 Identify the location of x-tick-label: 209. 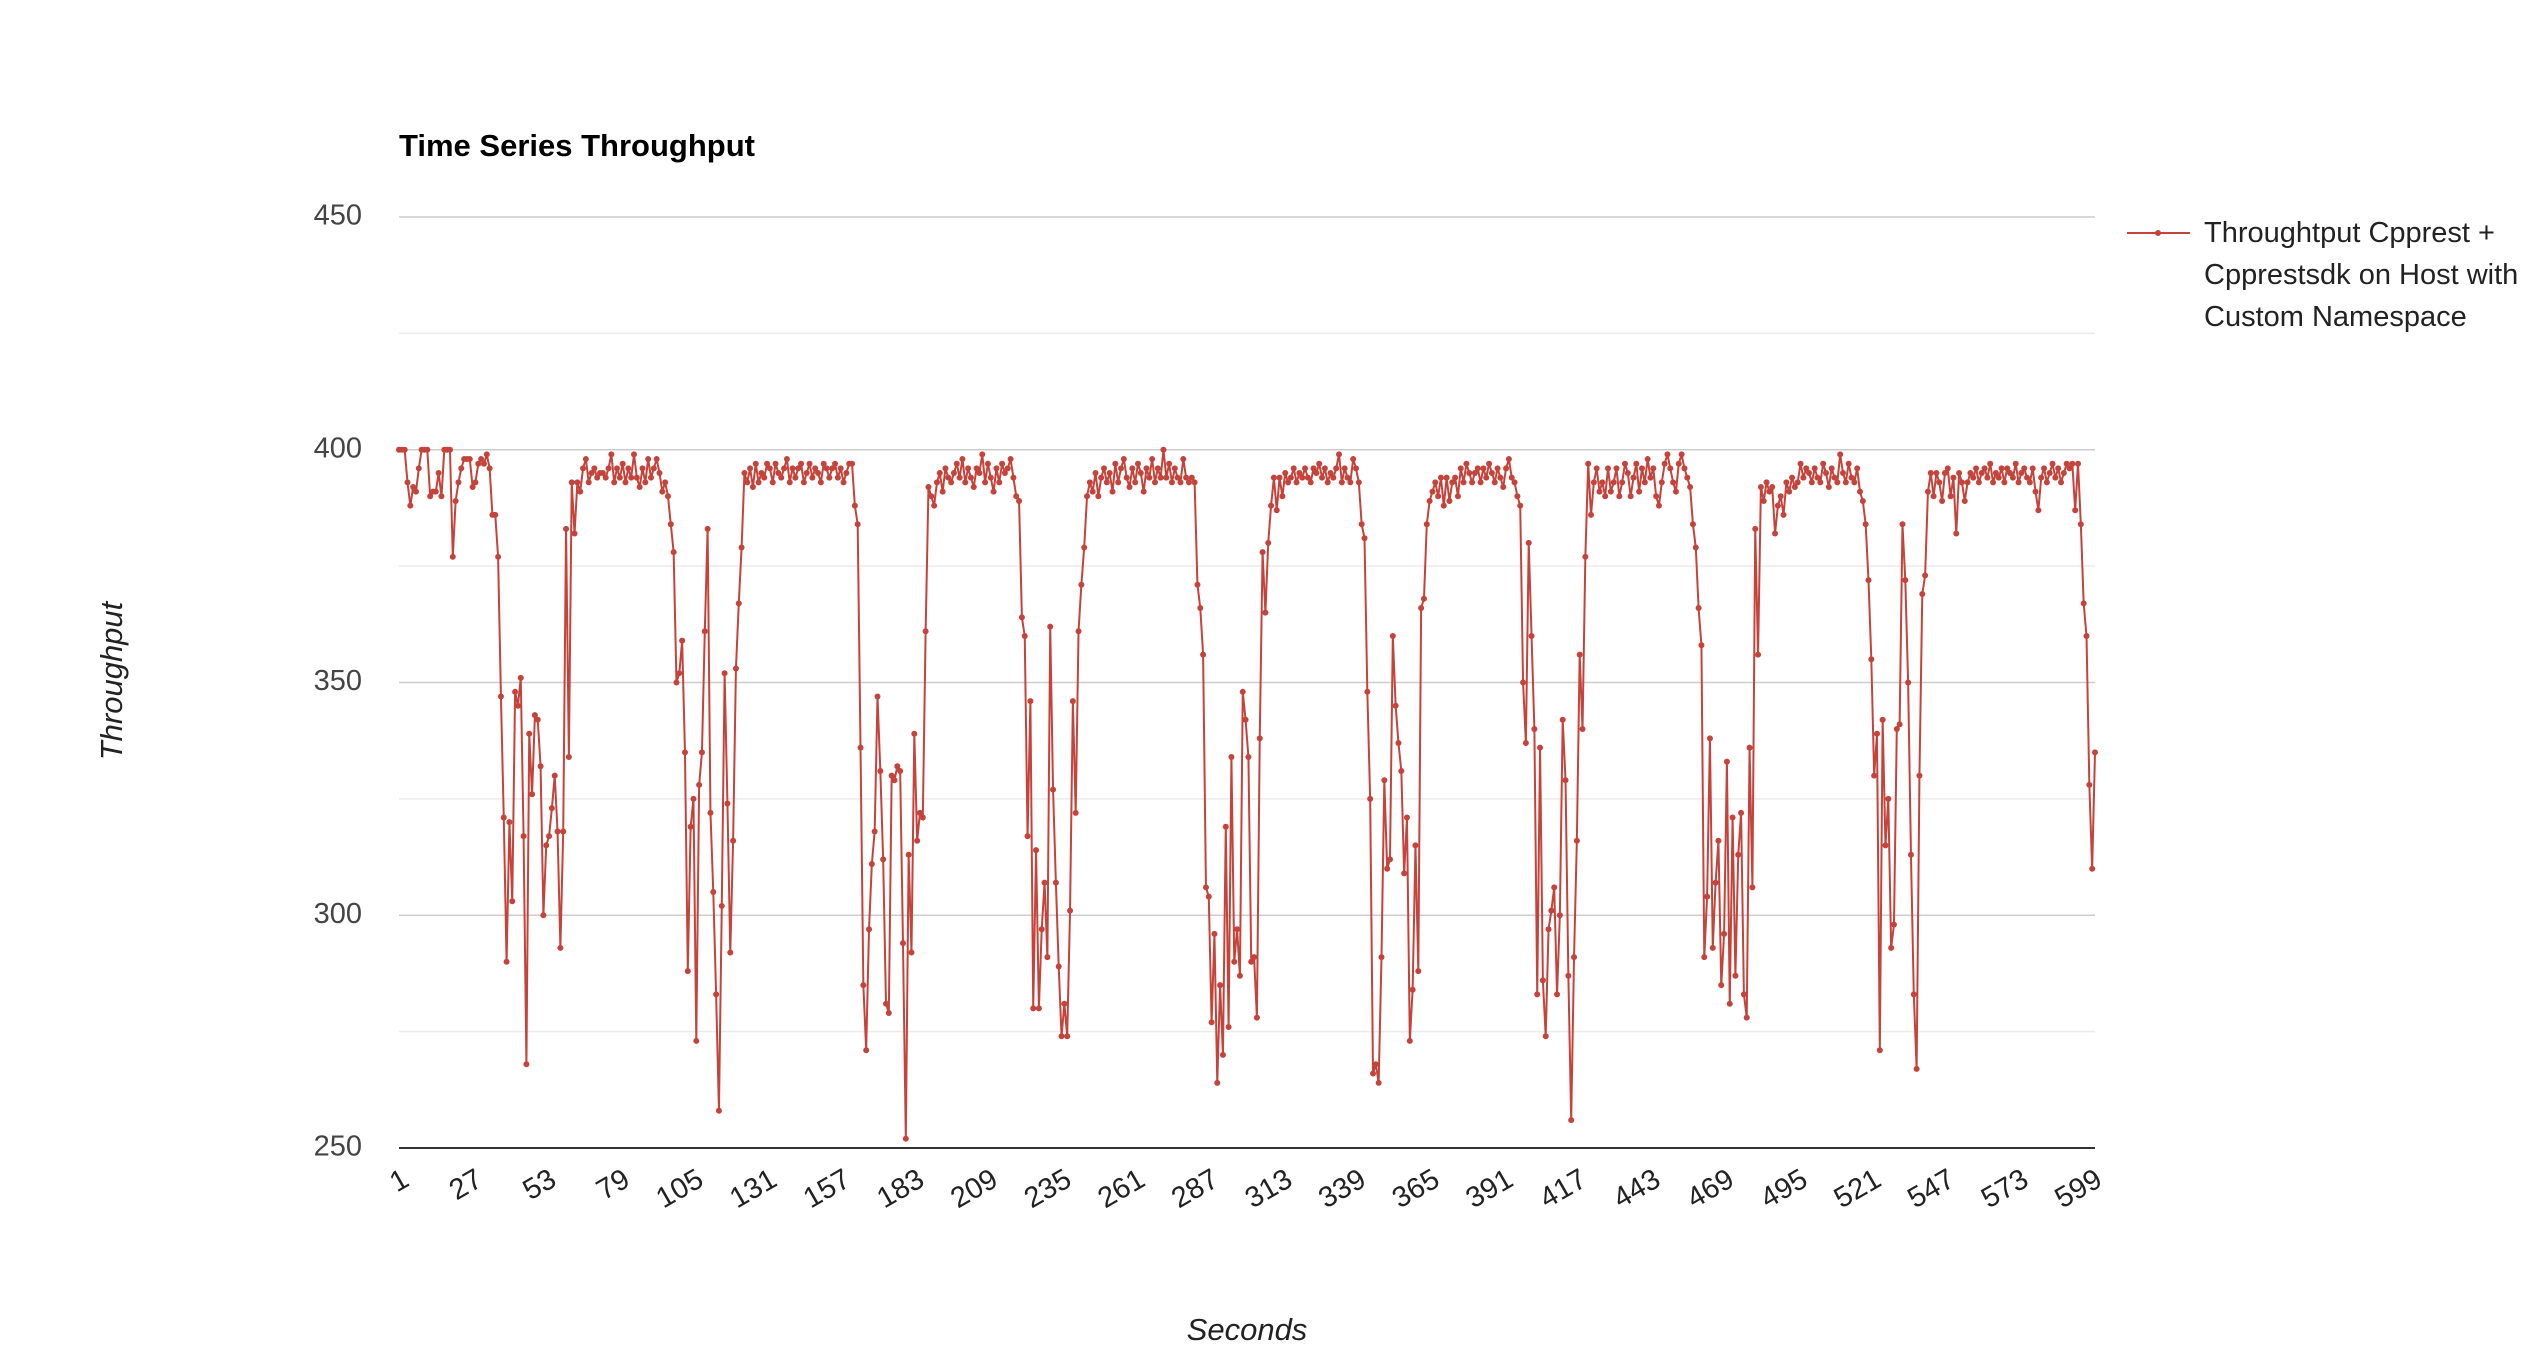
(974, 1189).